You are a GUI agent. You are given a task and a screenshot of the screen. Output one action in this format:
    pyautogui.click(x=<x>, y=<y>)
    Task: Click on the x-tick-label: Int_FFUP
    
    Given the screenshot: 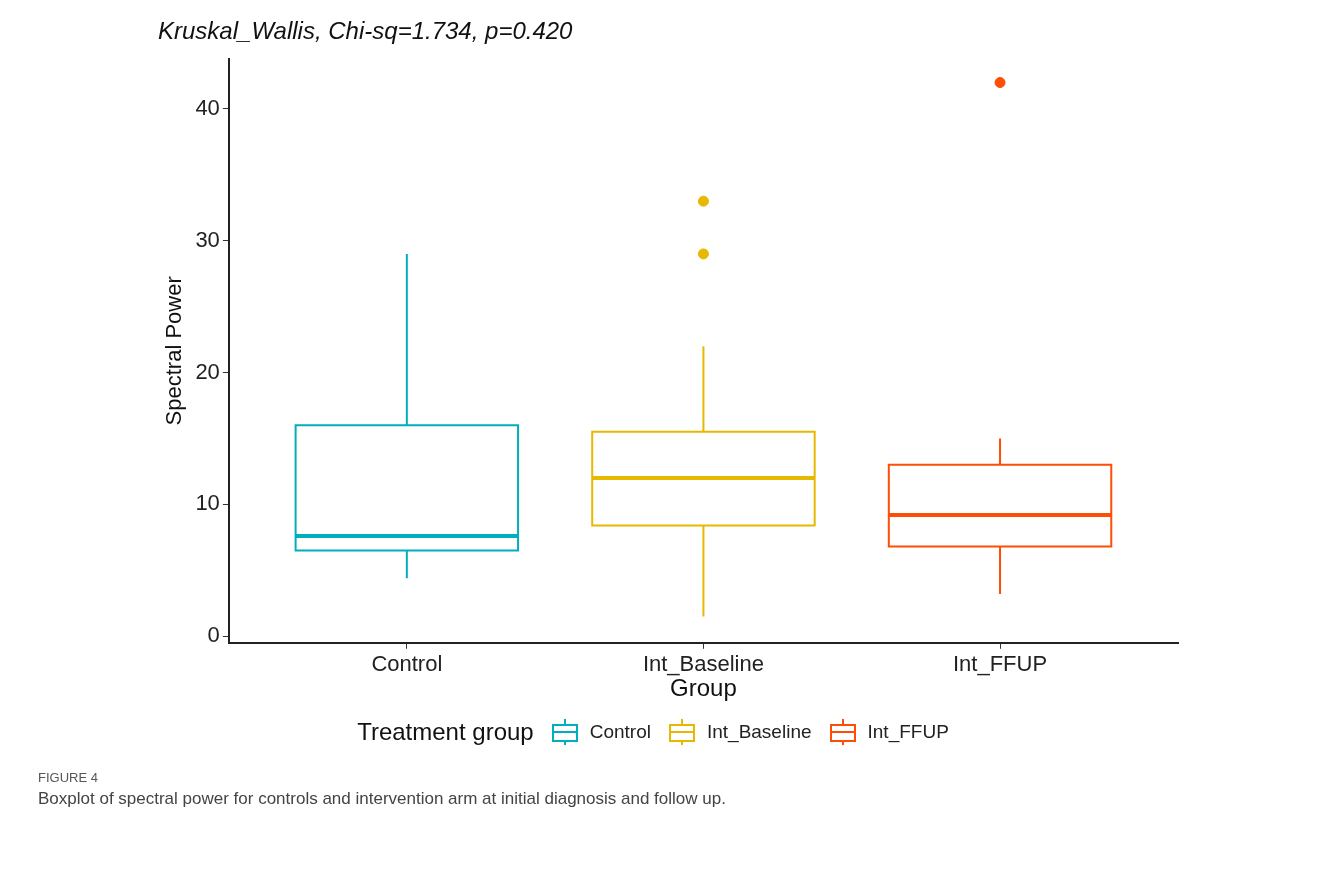 What is the action you would take?
    pyautogui.click(x=1000, y=664)
    